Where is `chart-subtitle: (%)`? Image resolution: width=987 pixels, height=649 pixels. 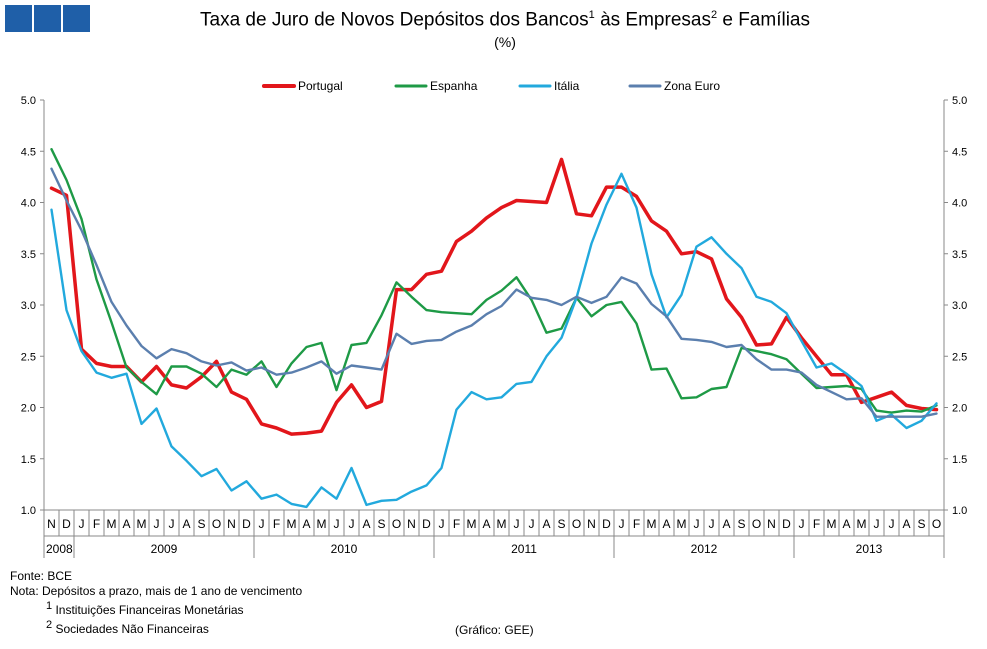 chart-subtitle: (%) is located at coordinates (505, 42).